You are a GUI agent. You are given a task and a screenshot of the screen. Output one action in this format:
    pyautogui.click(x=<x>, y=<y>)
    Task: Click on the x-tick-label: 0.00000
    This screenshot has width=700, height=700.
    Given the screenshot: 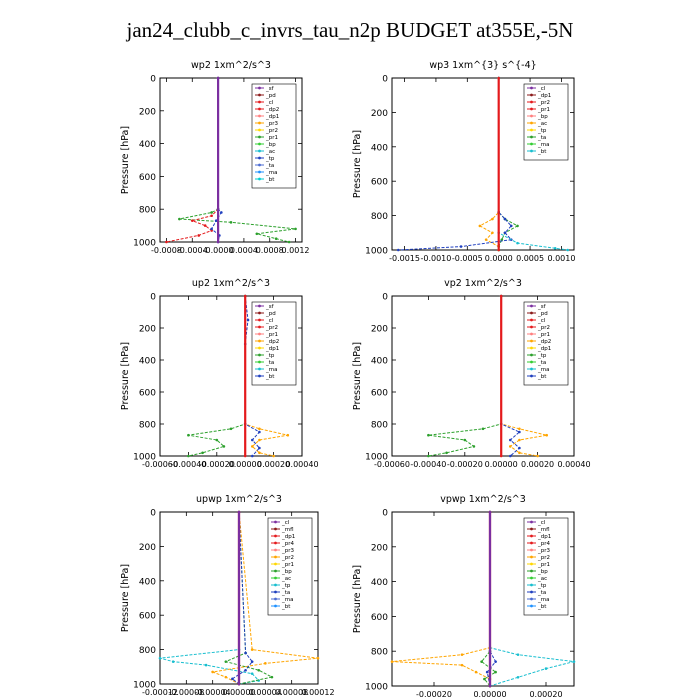 What is the action you would take?
    pyautogui.click(x=238, y=692)
    